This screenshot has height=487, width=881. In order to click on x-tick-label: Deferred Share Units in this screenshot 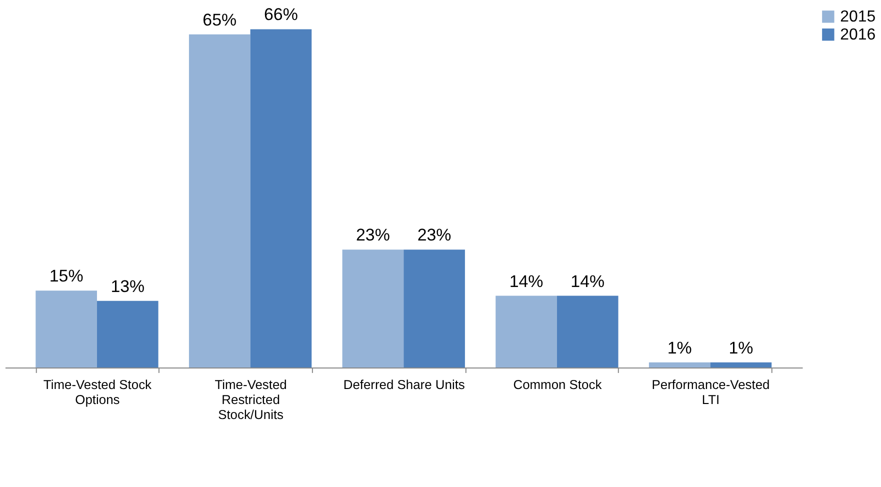, I will do `click(404, 384)`.